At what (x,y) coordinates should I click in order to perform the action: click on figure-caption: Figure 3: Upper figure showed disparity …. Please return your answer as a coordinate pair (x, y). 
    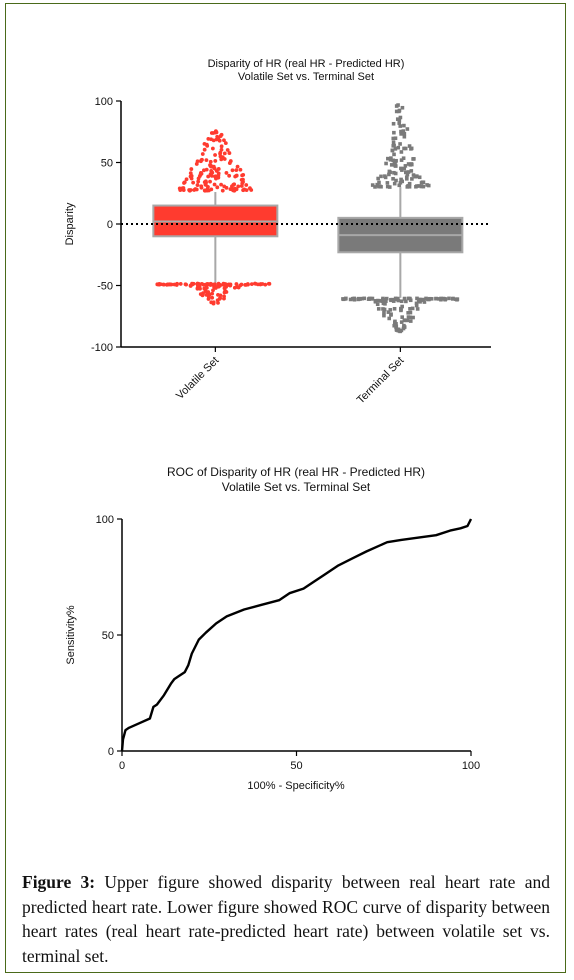
    Looking at the image, I should click on (286, 919).